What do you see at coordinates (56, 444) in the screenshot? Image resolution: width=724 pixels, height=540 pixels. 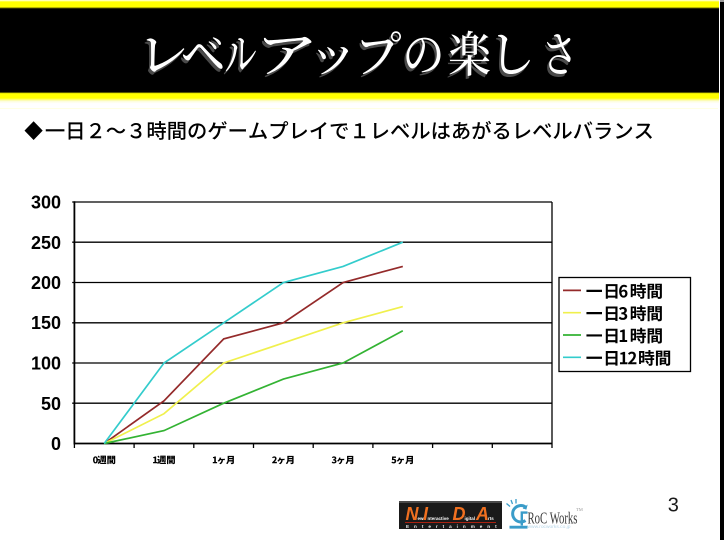 I see `svg-text: 0` at bounding box center [56, 444].